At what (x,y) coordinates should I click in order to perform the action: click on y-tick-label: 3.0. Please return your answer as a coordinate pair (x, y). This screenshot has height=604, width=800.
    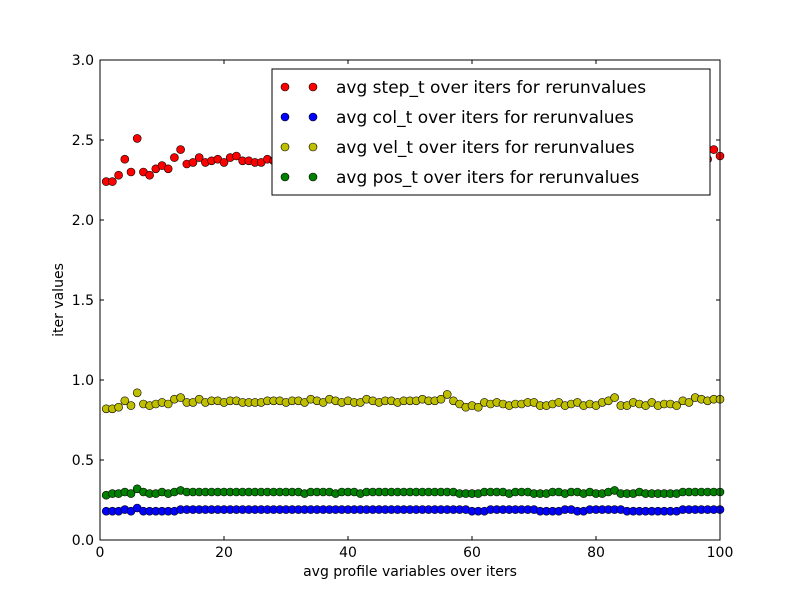
    Looking at the image, I should click on (83, 61).